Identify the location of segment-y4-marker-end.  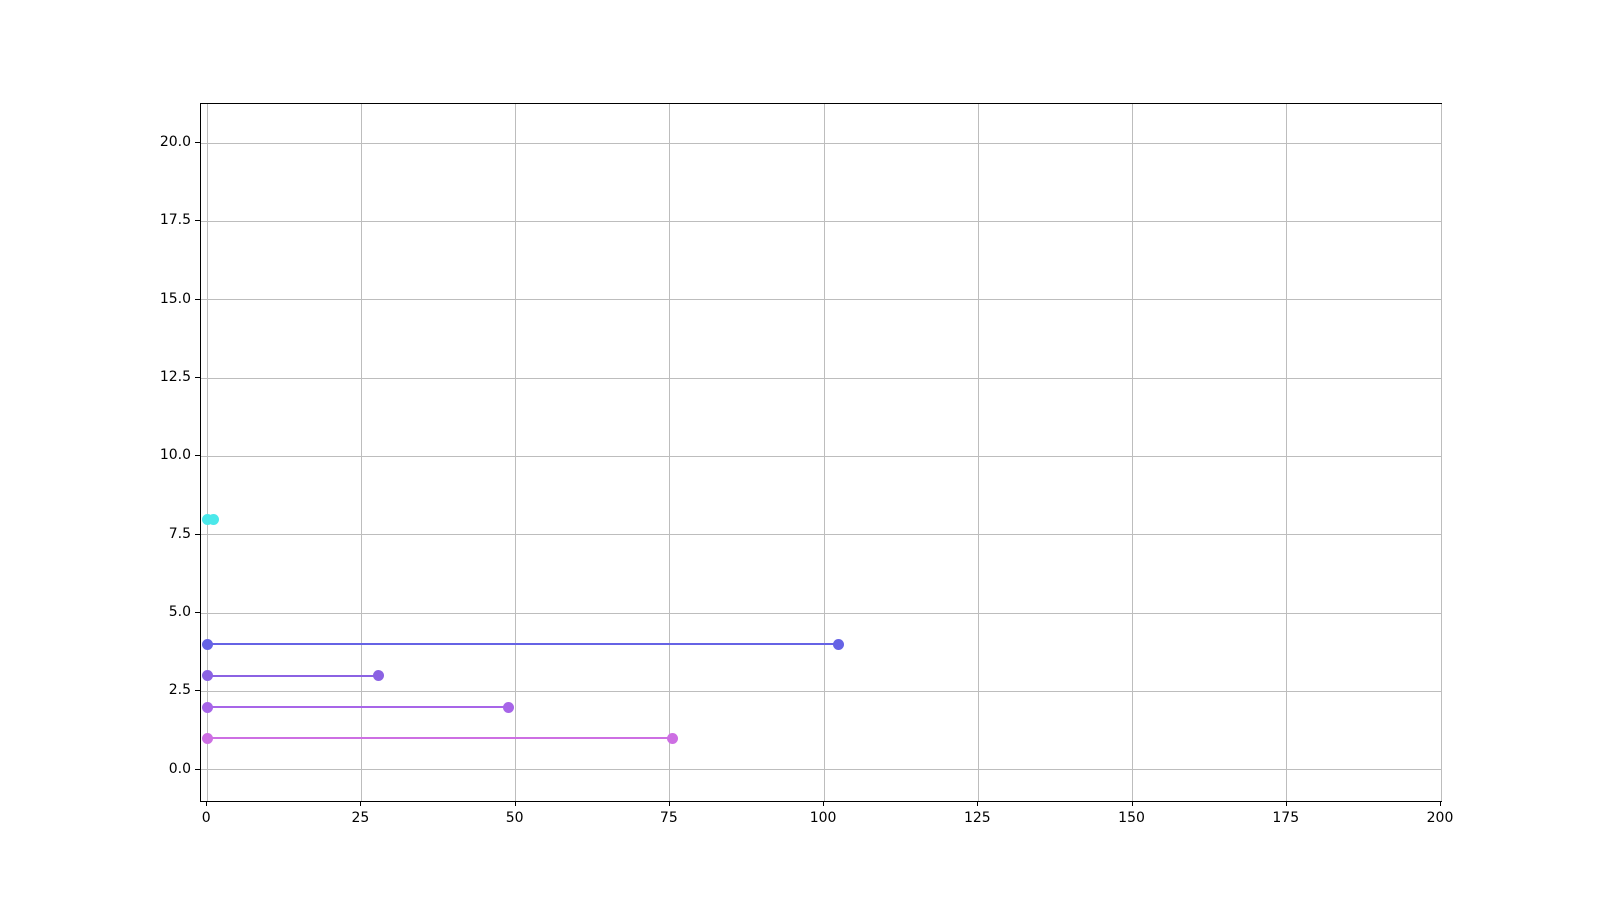
(839, 644).